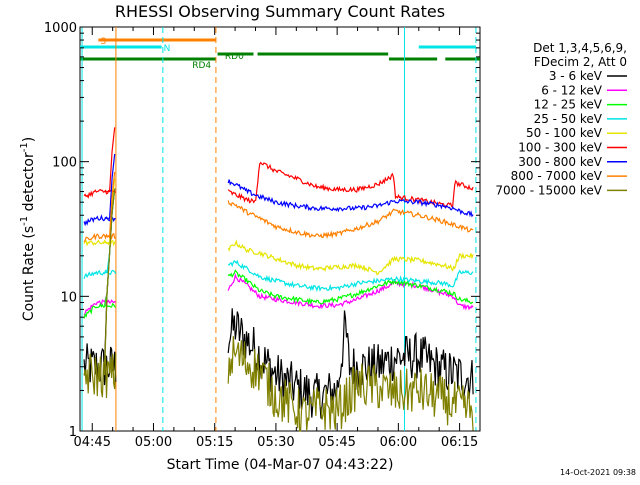  I want to click on legend-label: 3 - 6 keV, so click(576, 76).